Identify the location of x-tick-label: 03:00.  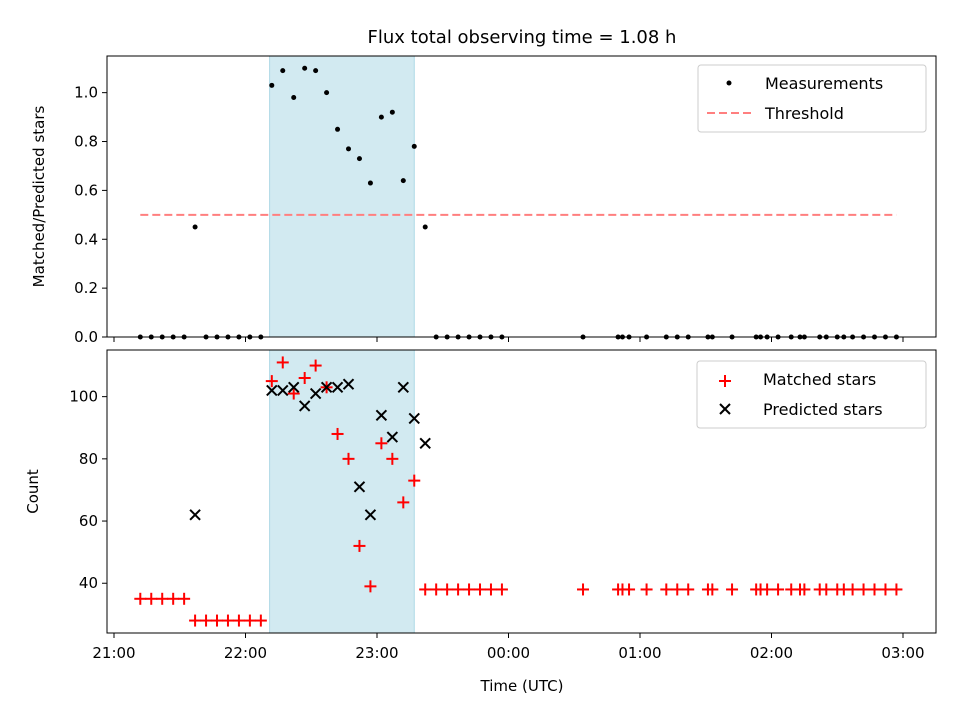
(902, 653).